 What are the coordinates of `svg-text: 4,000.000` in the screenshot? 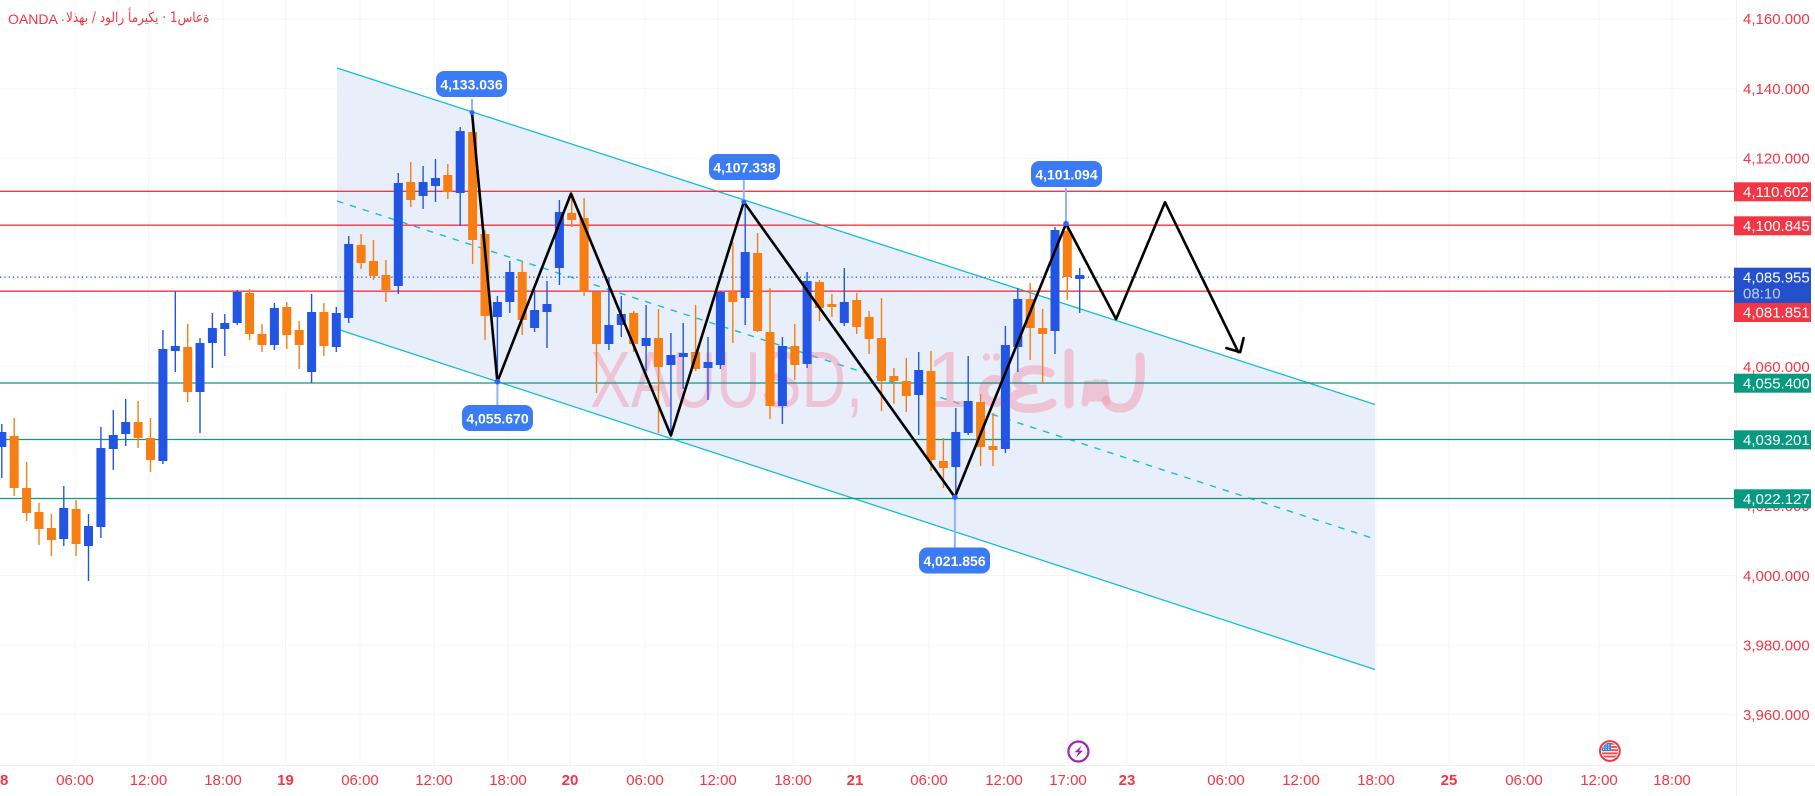 It's located at (1776, 576).